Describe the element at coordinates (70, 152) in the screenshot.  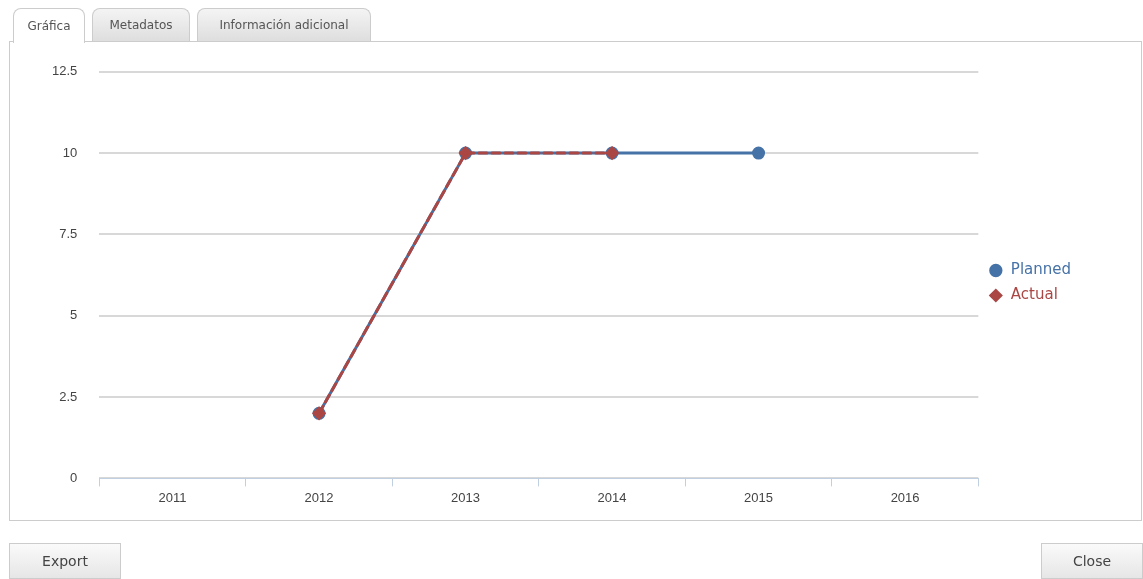
I see `y-tick-label: 10` at that location.